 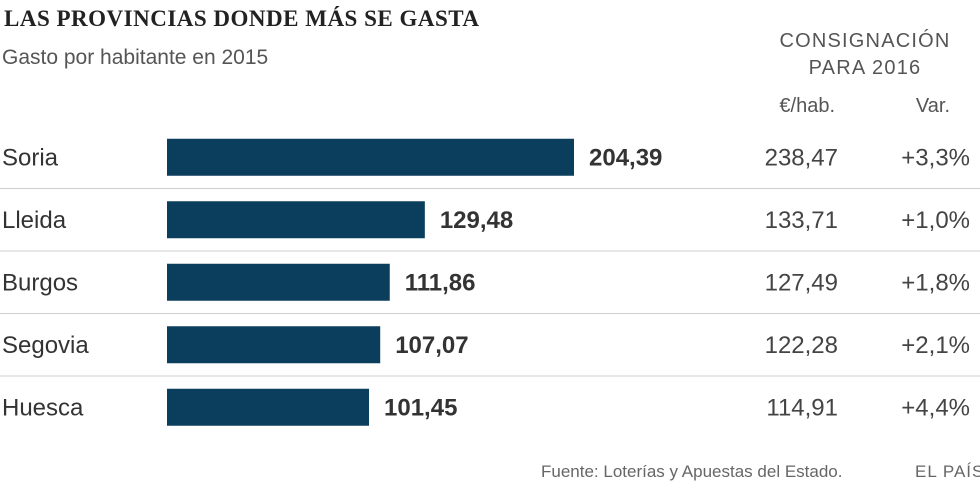 What do you see at coordinates (476, 220) in the screenshot?
I see `bar-value-label: 129,48` at bounding box center [476, 220].